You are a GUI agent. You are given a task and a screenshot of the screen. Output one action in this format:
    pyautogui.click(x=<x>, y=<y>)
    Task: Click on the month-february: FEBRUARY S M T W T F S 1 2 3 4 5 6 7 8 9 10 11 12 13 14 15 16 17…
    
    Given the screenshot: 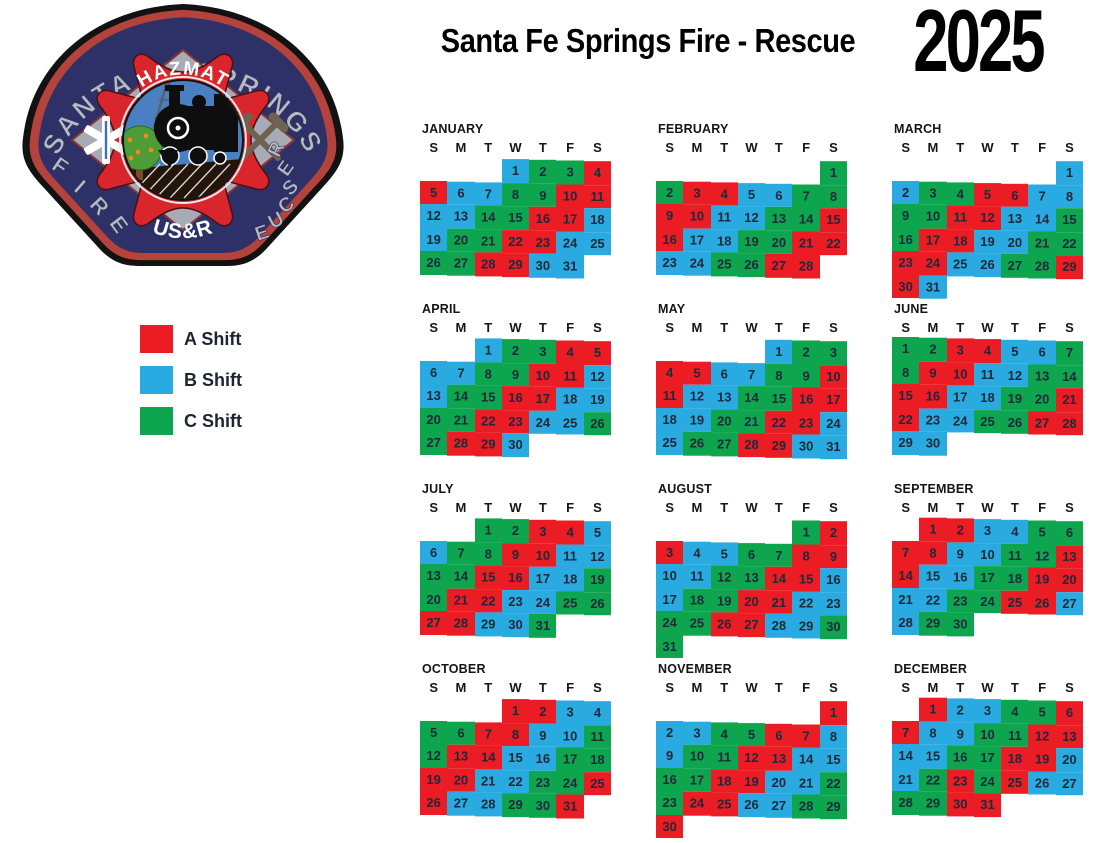 What is the action you would take?
    pyautogui.click(x=753, y=200)
    